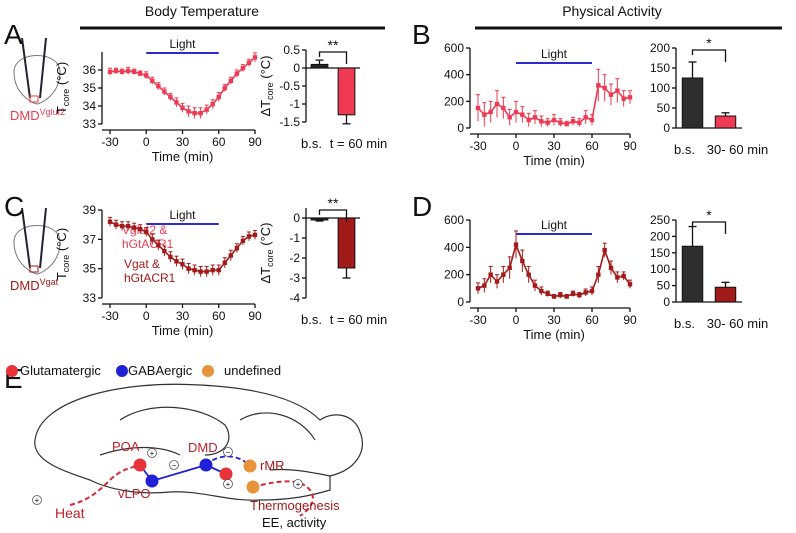 This screenshot has height=533, width=796. Describe the element at coordinates (61, 110) in the screenshot. I see `y-axis-label-part: T` at that location.